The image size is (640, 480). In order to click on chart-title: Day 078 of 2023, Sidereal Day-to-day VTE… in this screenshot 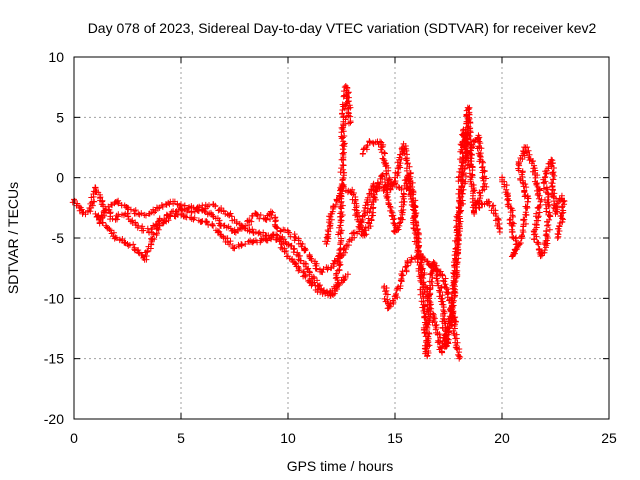, I will do `click(342, 28)`.